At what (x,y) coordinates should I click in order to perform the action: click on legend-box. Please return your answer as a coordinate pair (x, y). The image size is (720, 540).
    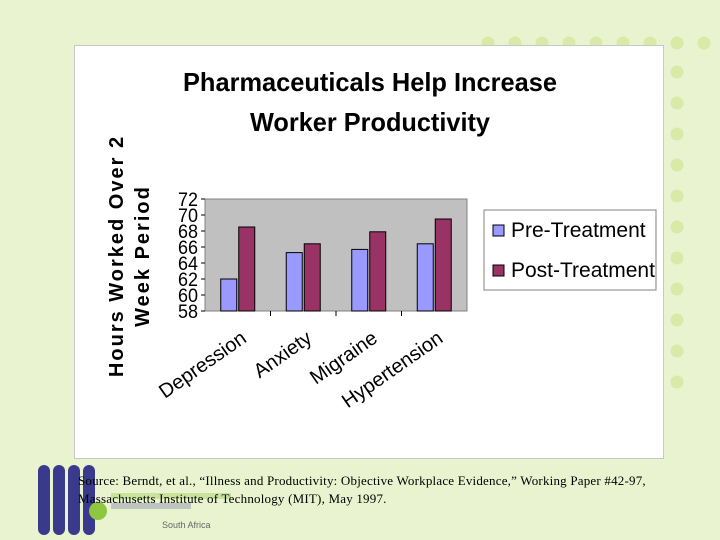
    Looking at the image, I should click on (570, 250).